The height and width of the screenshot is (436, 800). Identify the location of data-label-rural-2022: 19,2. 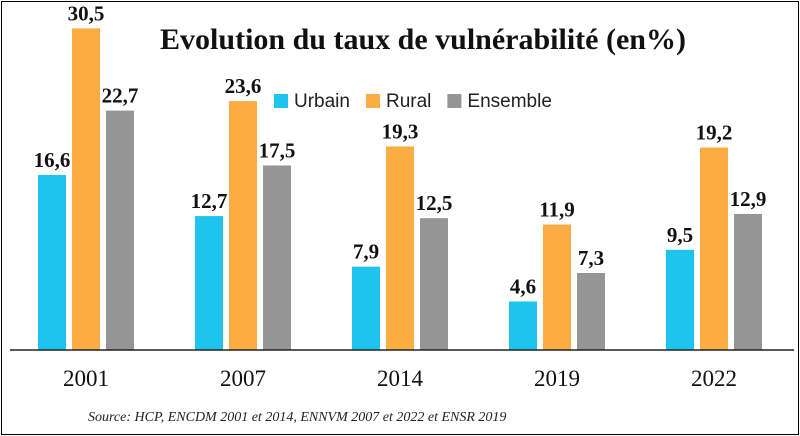
(714, 133).